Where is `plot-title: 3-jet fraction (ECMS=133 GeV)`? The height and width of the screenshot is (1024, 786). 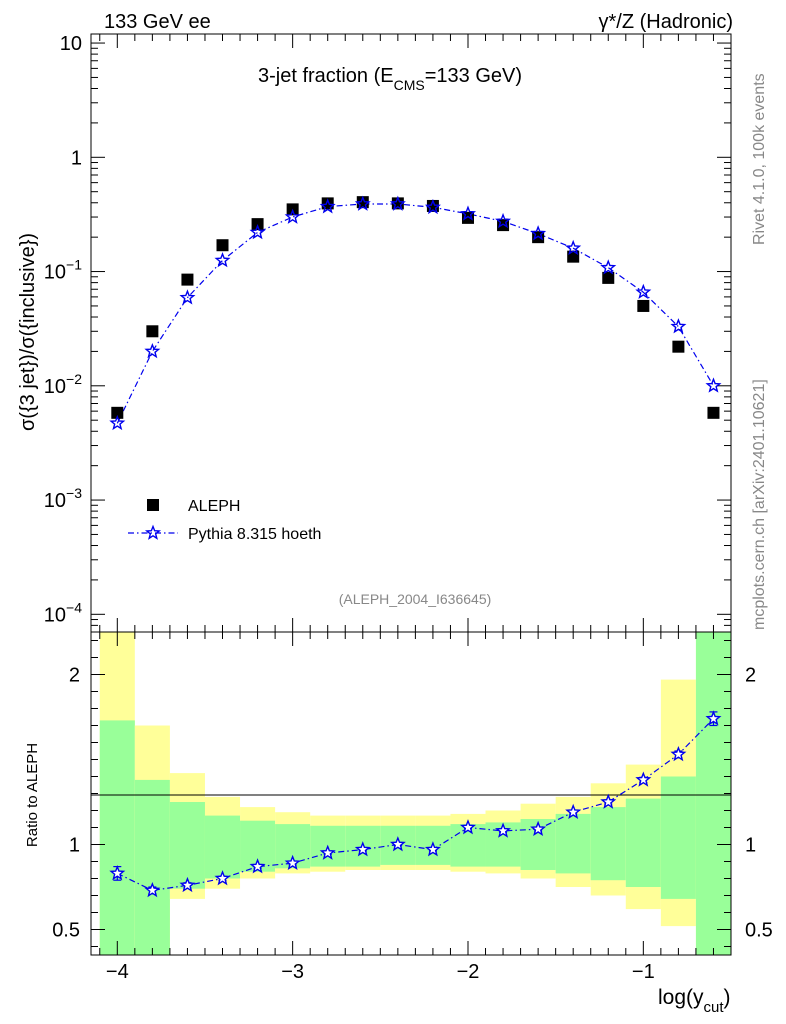 plot-title: 3-jet fraction (ECMS=133 GeV) is located at coordinates (390, 79).